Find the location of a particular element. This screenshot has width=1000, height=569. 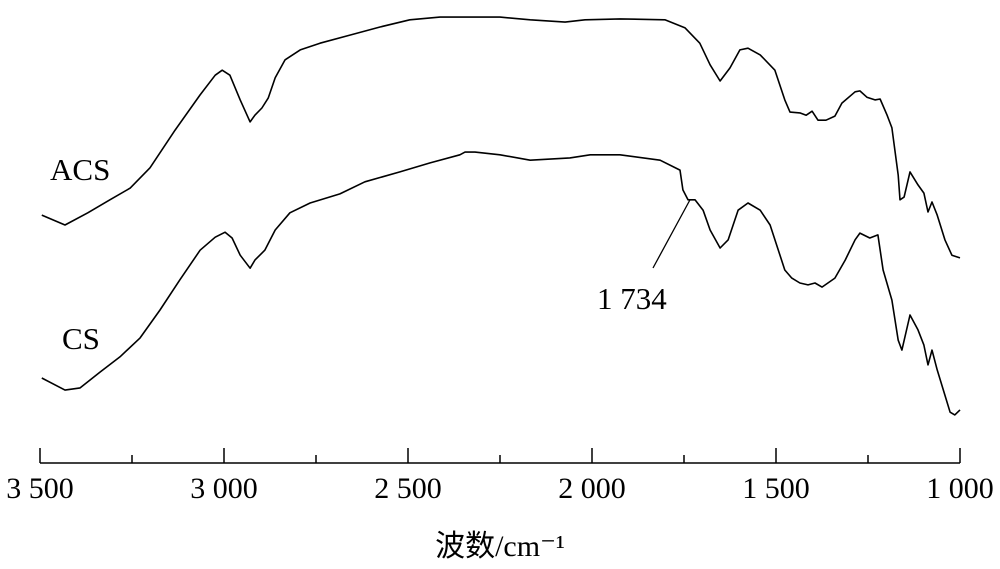

annotation-1734: 1 734 is located at coordinates (632, 298).